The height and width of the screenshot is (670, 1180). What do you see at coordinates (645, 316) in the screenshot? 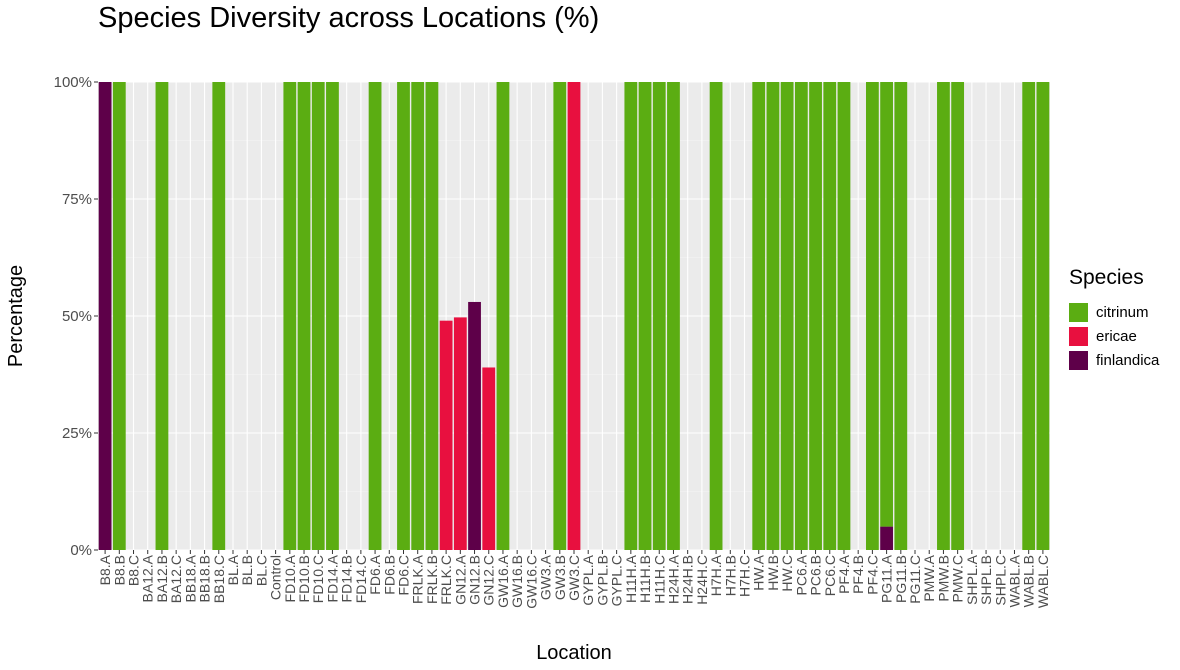
I see `bar-citrinum-H11H.B` at bounding box center [645, 316].